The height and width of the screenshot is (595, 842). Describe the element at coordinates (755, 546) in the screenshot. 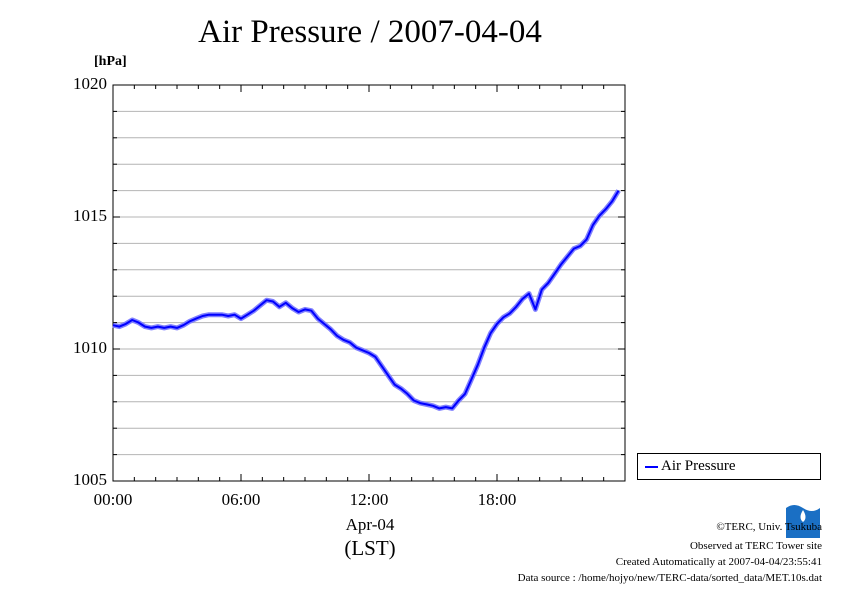

I see `footer-observed: Observed at TERC Tower site` at that location.